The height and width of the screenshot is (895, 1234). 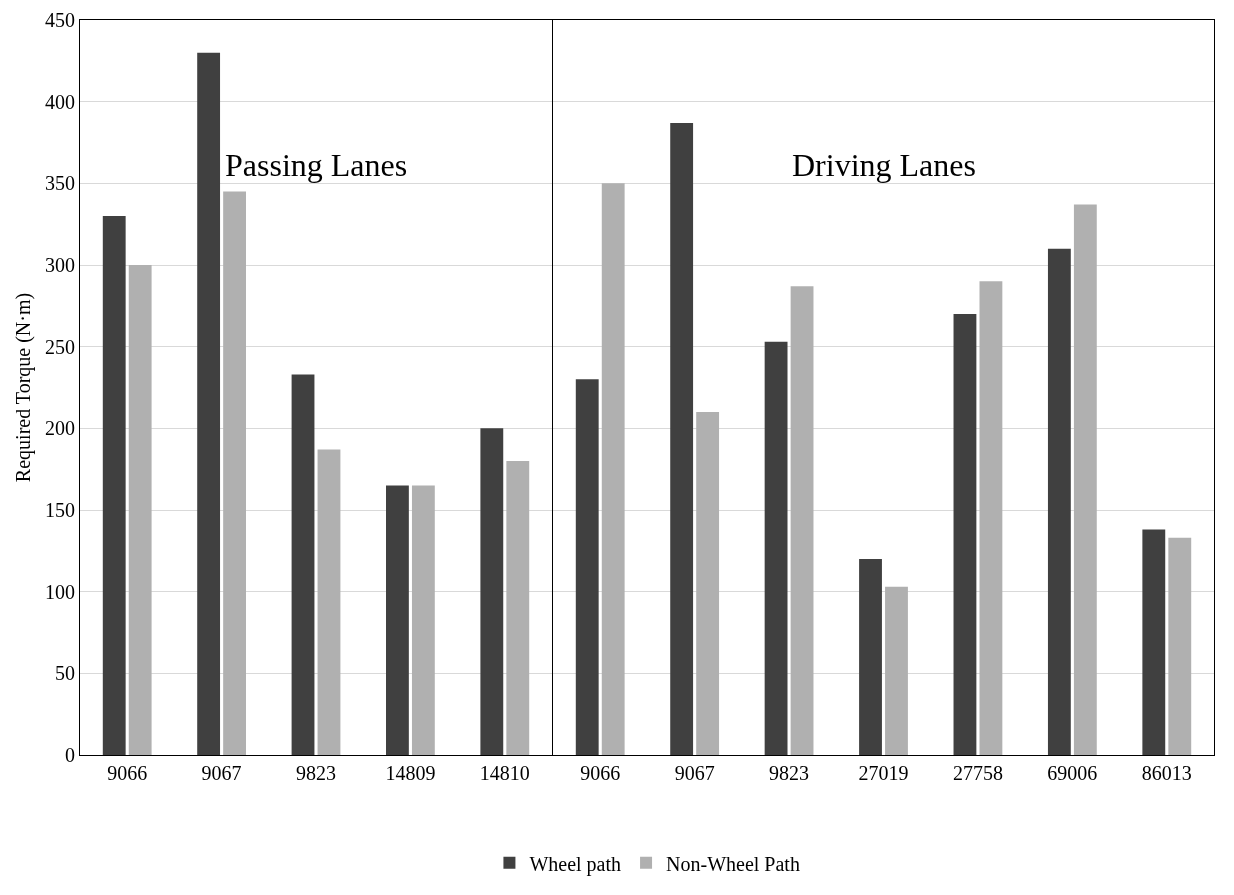 What do you see at coordinates (410, 773) in the screenshot?
I see `x-tick-label: 14809` at bounding box center [410, 773].